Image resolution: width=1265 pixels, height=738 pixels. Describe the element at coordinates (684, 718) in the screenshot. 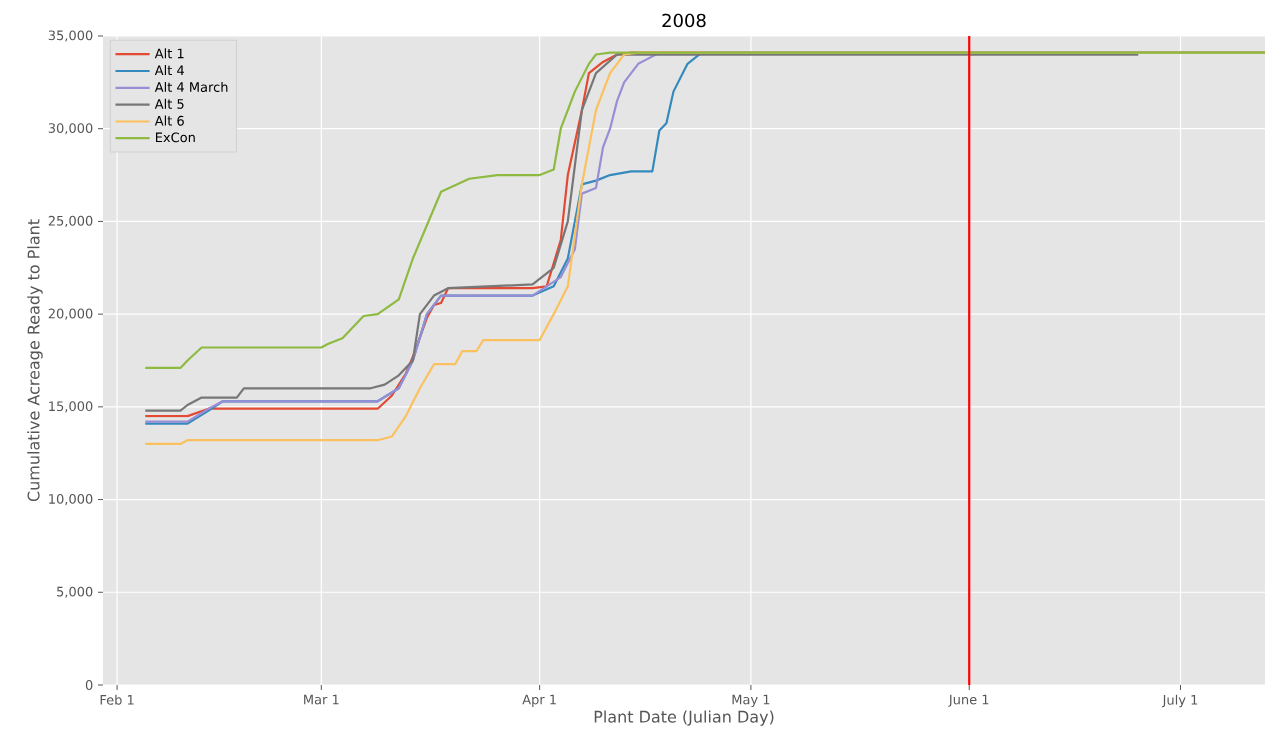

I see `x-axis-title: Plant Date (Julian Day)` at that location.